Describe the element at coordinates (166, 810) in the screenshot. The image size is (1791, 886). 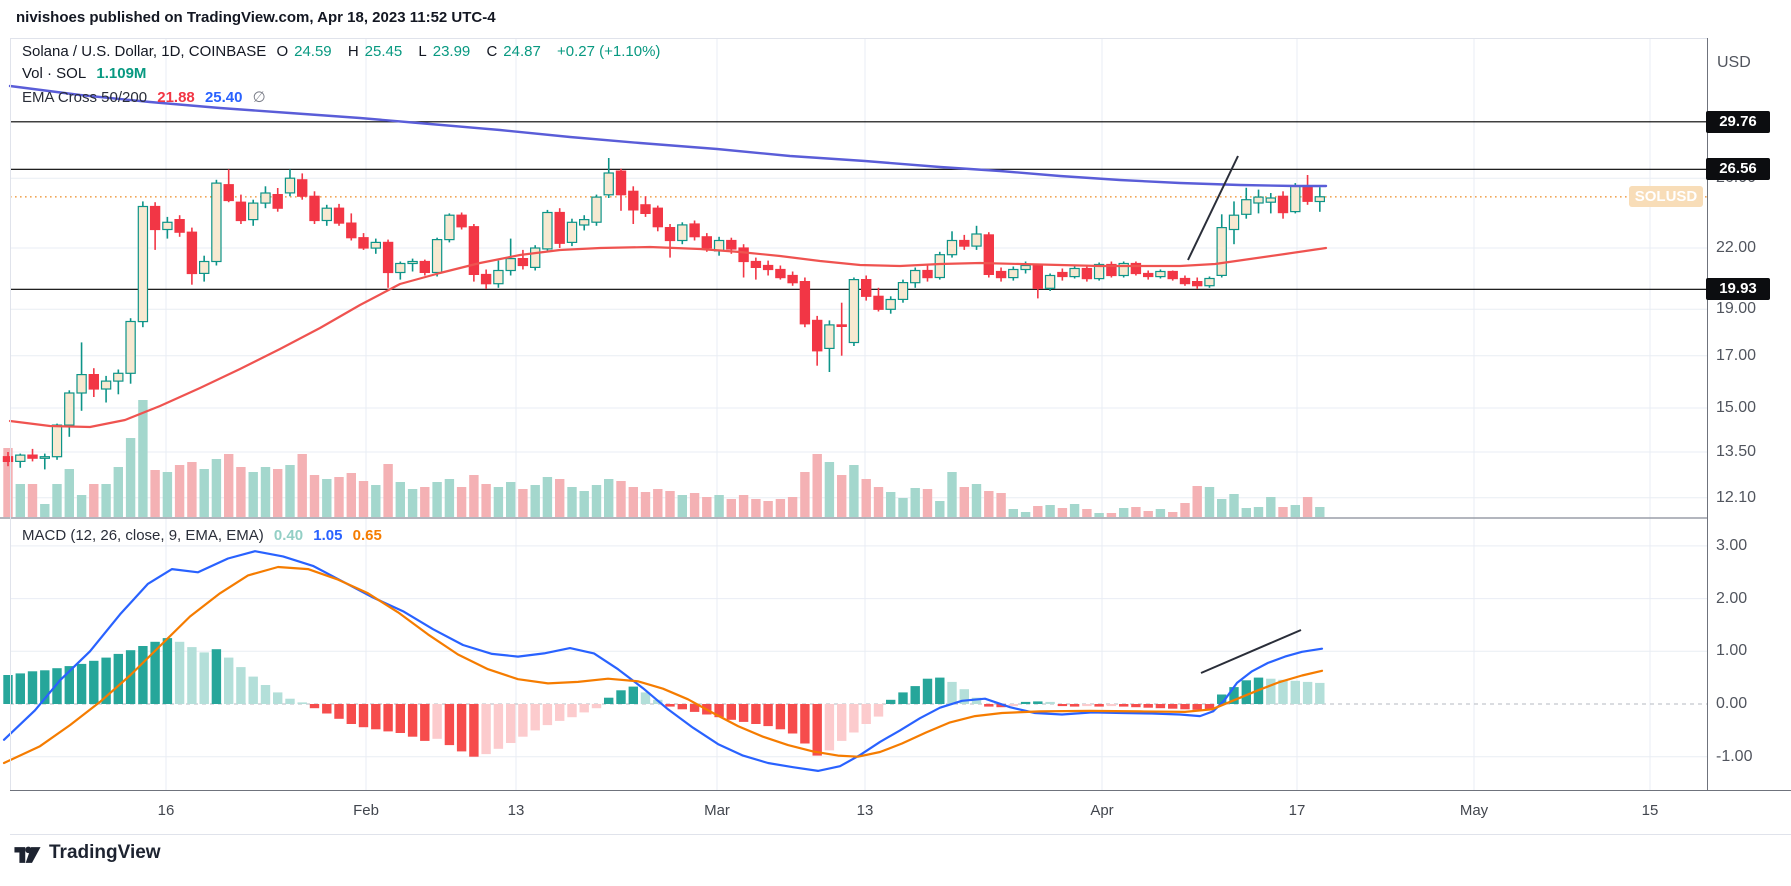
I see `time-axis-label: 16` at that location.